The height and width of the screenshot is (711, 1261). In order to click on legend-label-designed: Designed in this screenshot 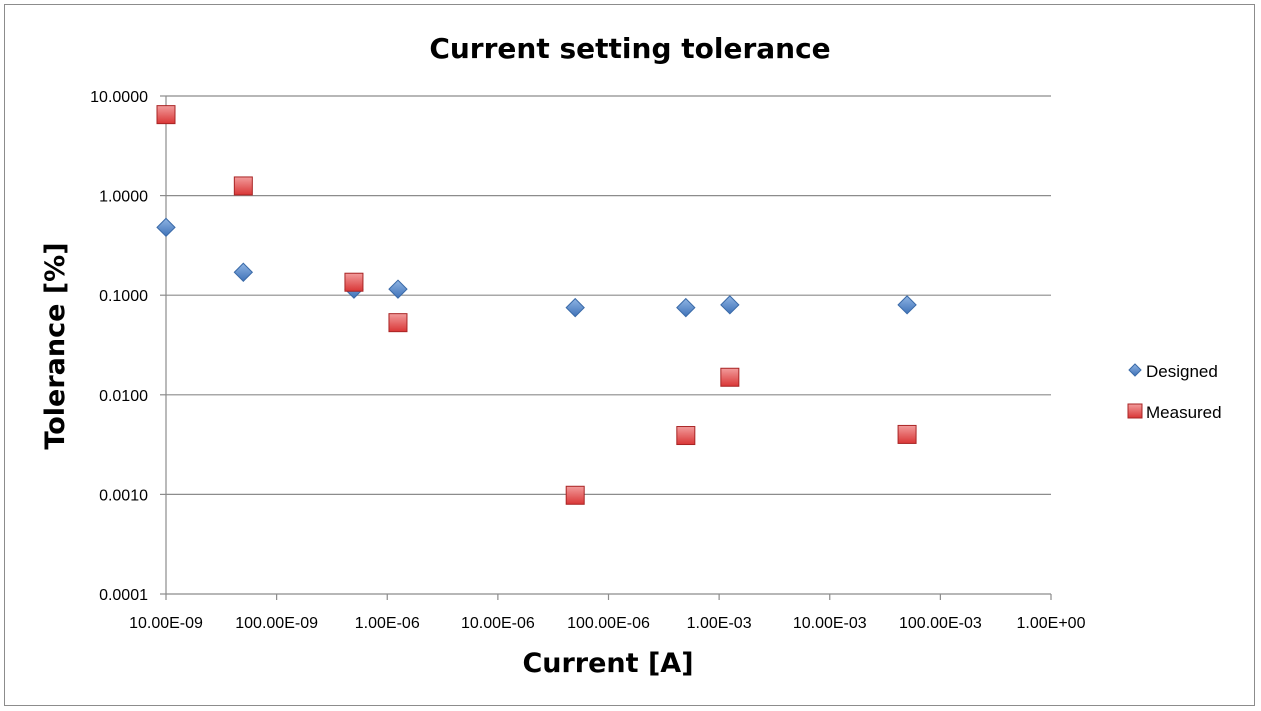, I will do `click(1182, 371)`.